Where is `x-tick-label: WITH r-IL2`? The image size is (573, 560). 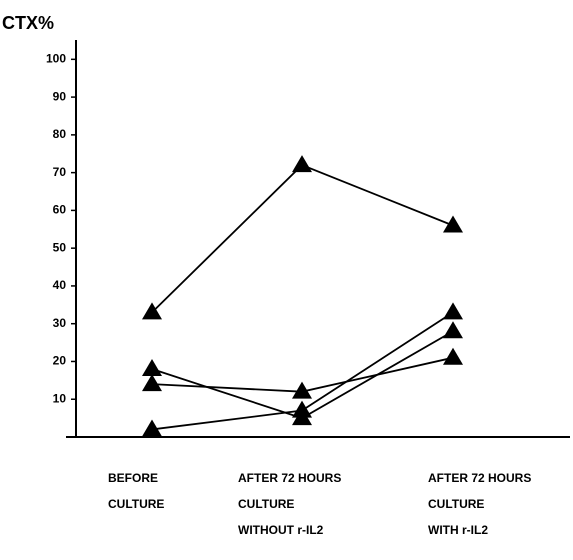 x-tick-label: WITH r-IL2 is located at coordinates (458, 530).